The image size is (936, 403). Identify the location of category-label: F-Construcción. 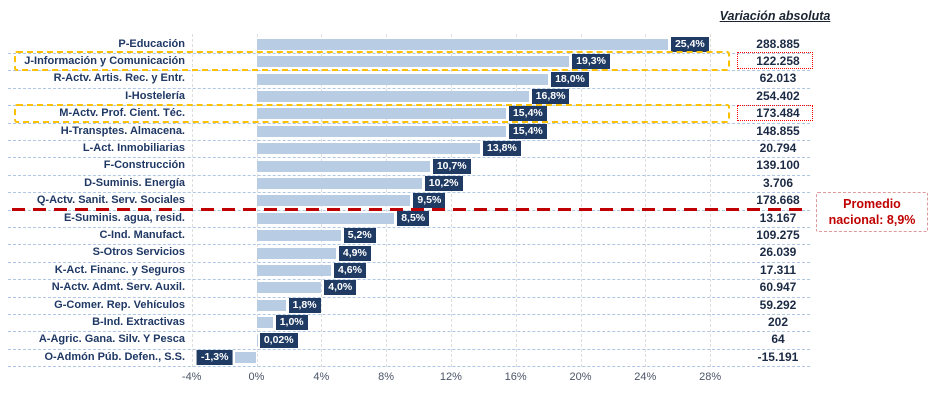
(144, 165).